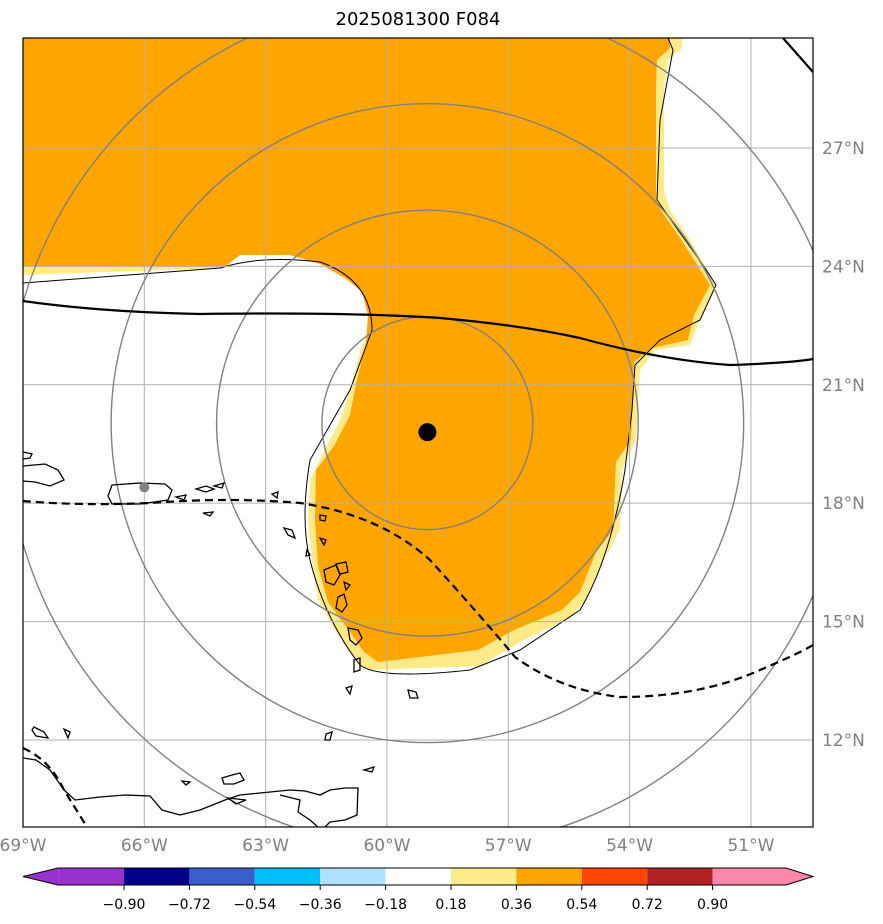  I want to click on dashed-contour-line-south, so click(55, 786).